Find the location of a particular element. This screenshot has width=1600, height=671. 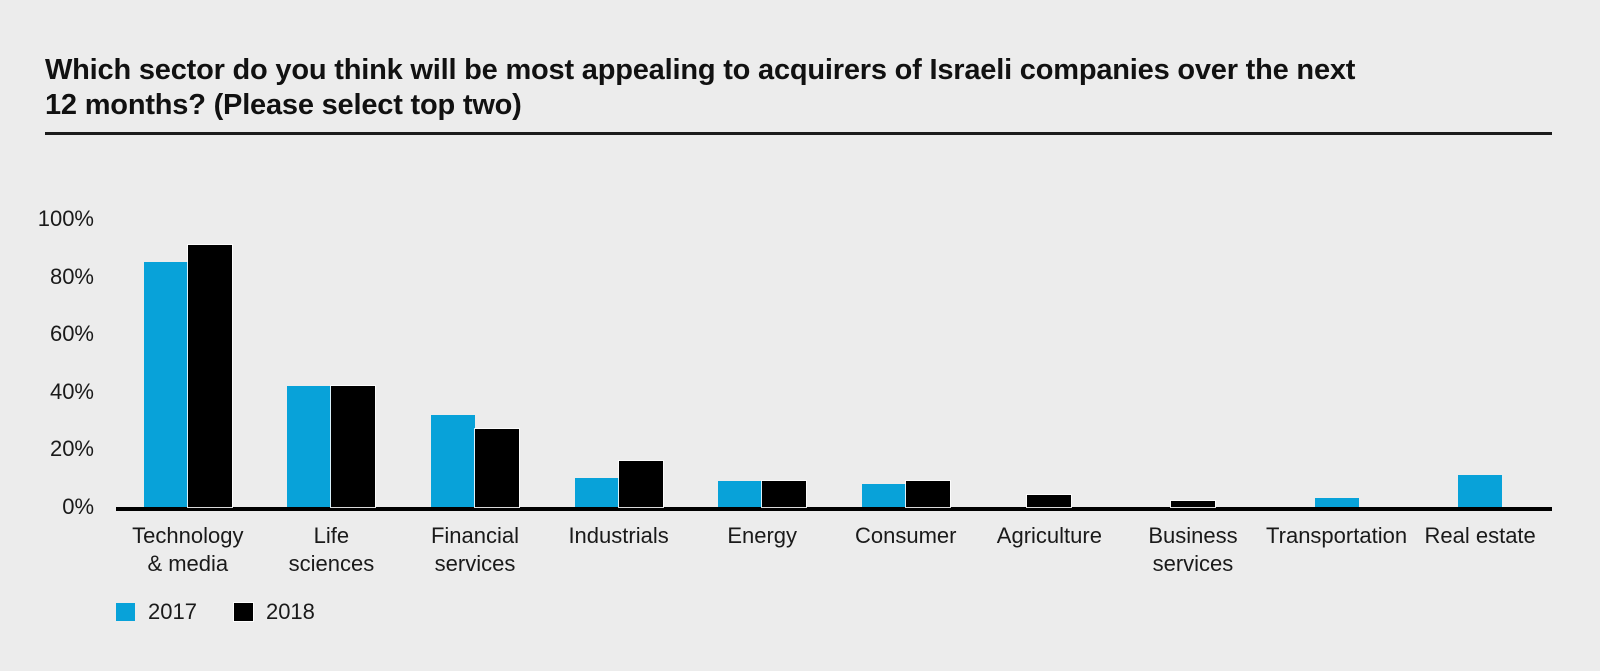

bar-2017-financial-services is located at coordinates (452, 461).